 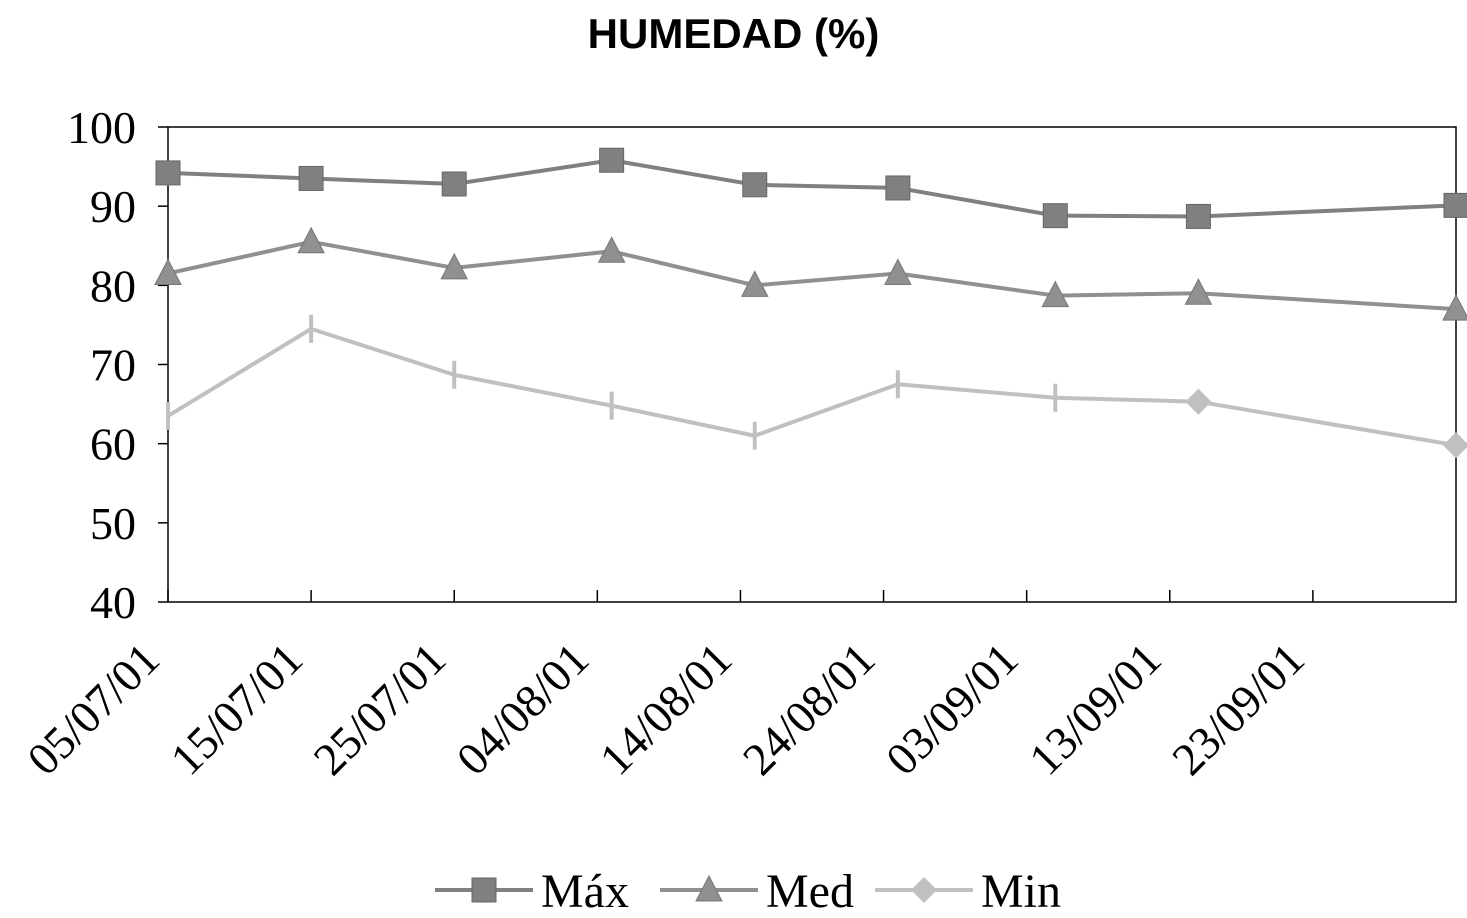 I want to click on series-line-med, so click(x=812, y=275).